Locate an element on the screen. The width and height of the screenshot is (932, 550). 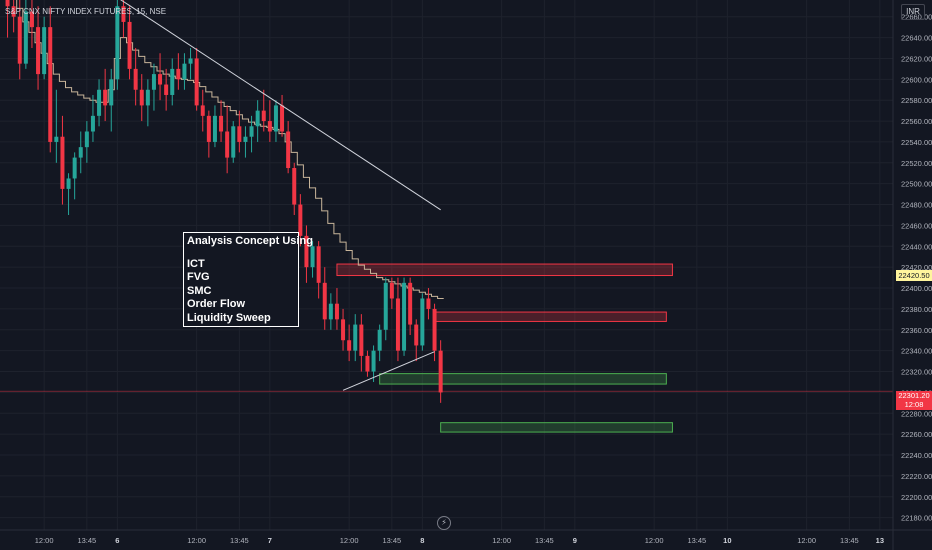
price-tick-label: 22280.00 is located at coordinates (916, 413).